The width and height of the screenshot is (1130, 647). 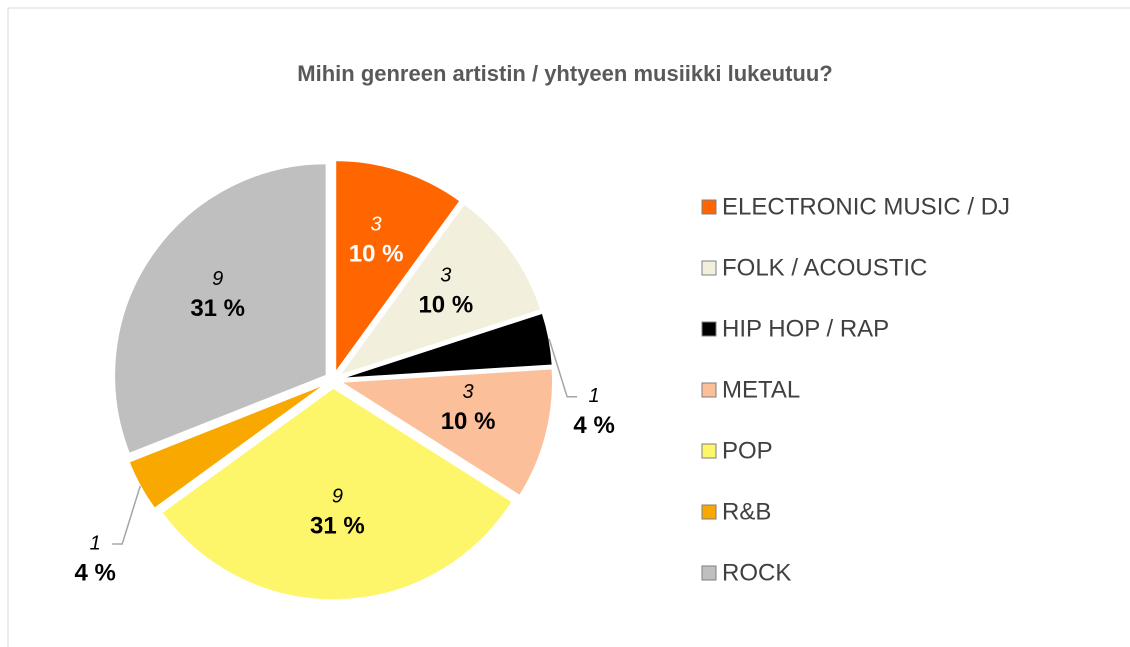 What do you see at coordinates (824, 267) in the screenshot?
I see `legend-label: FOLK / ACOUSTIC` at bounding box center [824, 267].